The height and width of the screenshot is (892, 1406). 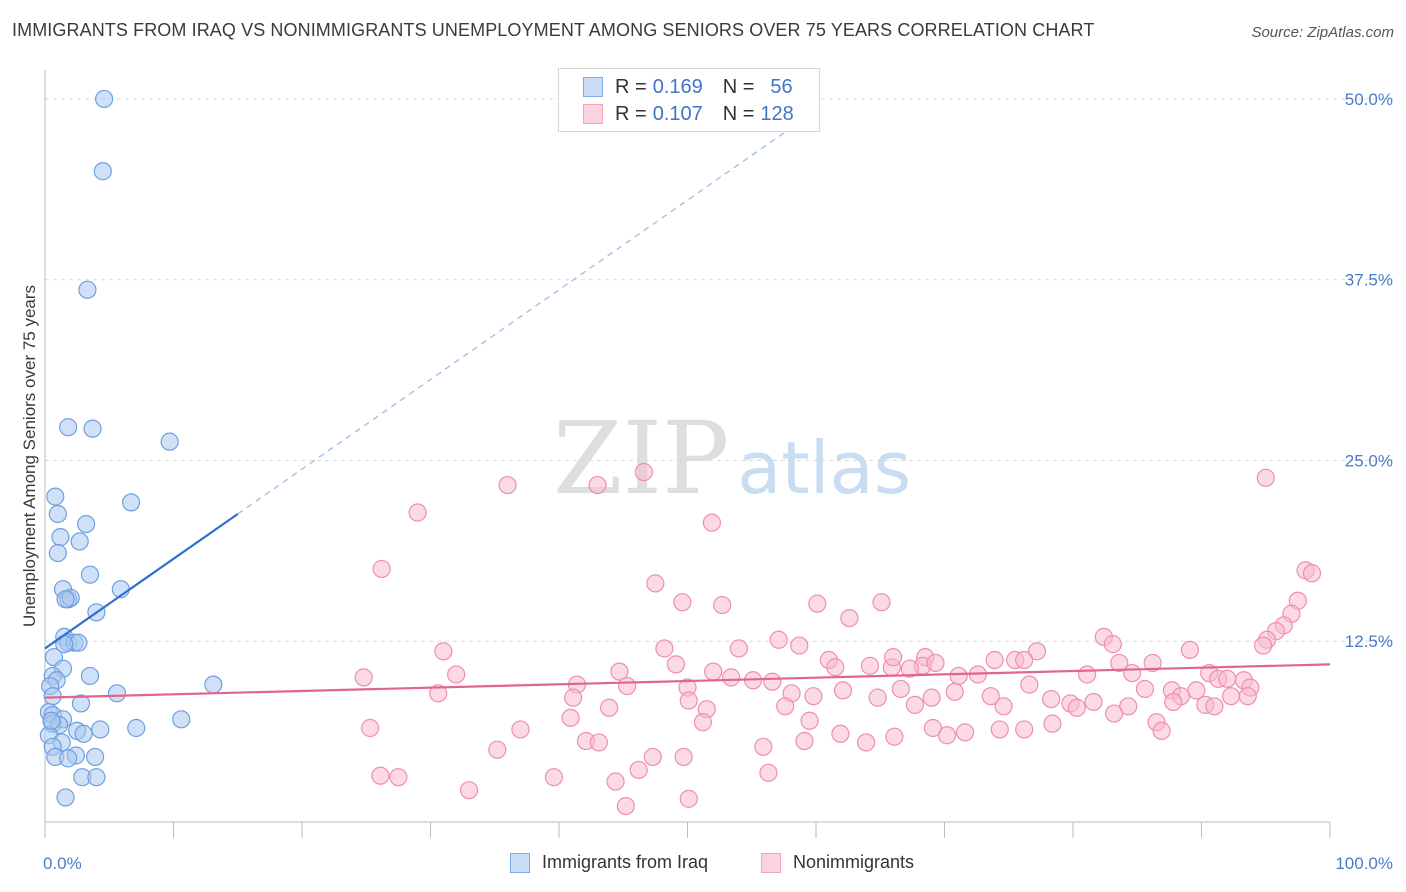 What do you see at coordinates (1369, 641) in the screenshot?
I see `y-tick-label: 12.5%` at bounding box center [1369, 641].